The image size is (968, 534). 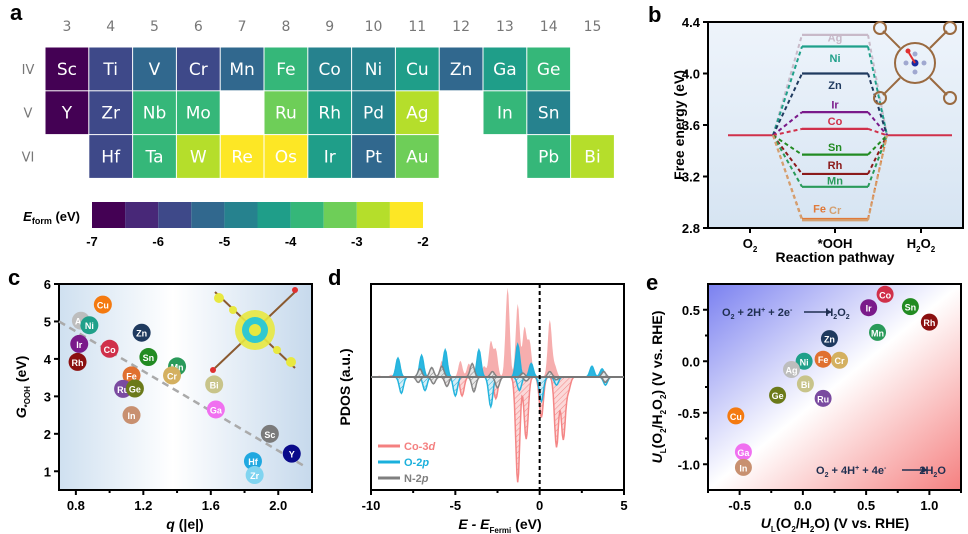 What do you see at coordinates (823, 398) in the screenshot?
I see `data-point: Ru` at bounding box center [823, 398].